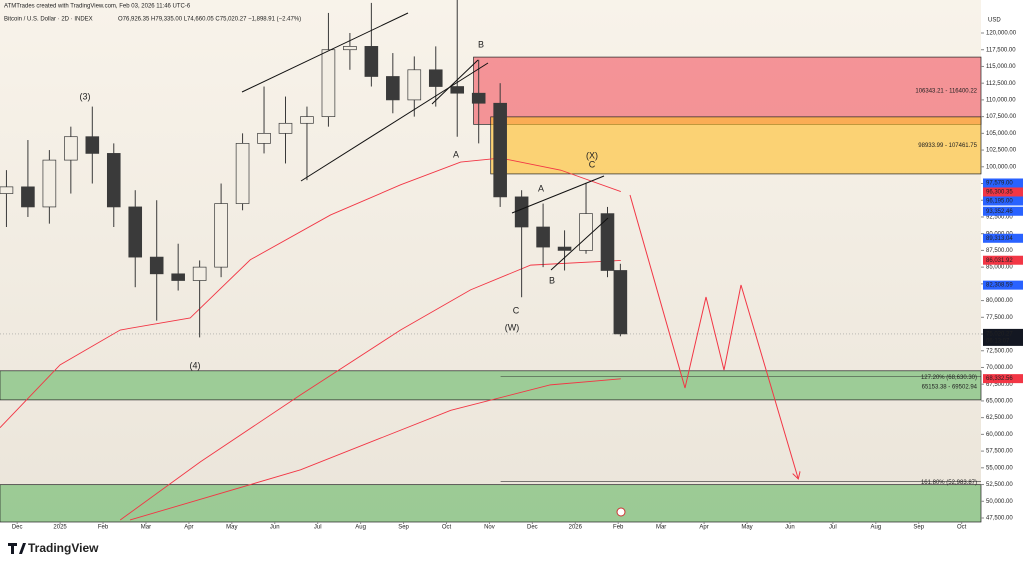 This screenshot has height=563, width=1024. I want to click on y-tick-label: 105,000.00, so click(1001, 134).